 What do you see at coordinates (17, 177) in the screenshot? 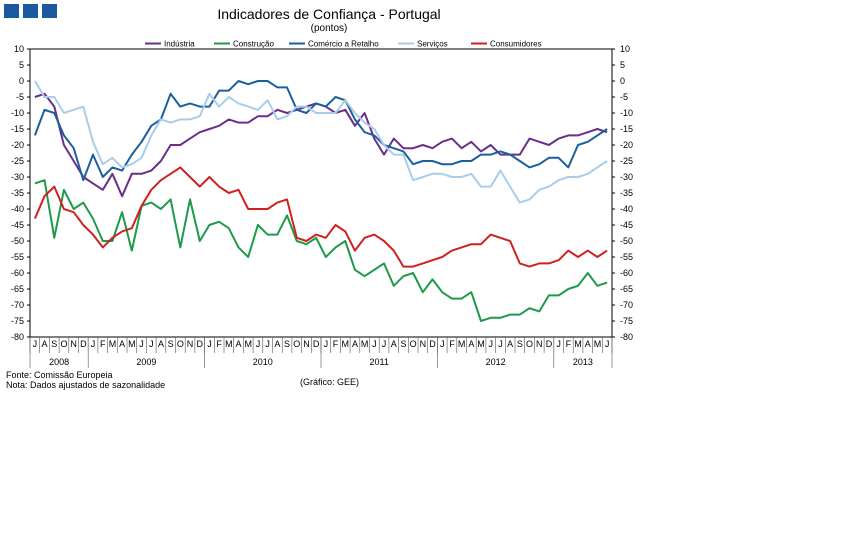
I see `y-tick-label-left: -30` at bounding box center [17, 177].